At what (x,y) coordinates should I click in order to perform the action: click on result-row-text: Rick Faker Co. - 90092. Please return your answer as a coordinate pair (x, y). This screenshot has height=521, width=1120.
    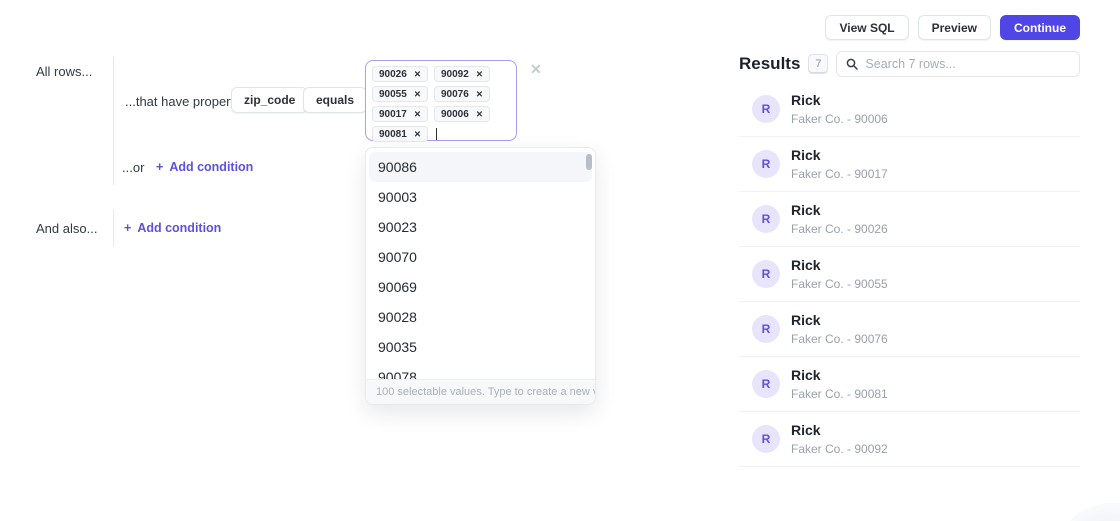
    Looking at the image, I should click on (839, 438).